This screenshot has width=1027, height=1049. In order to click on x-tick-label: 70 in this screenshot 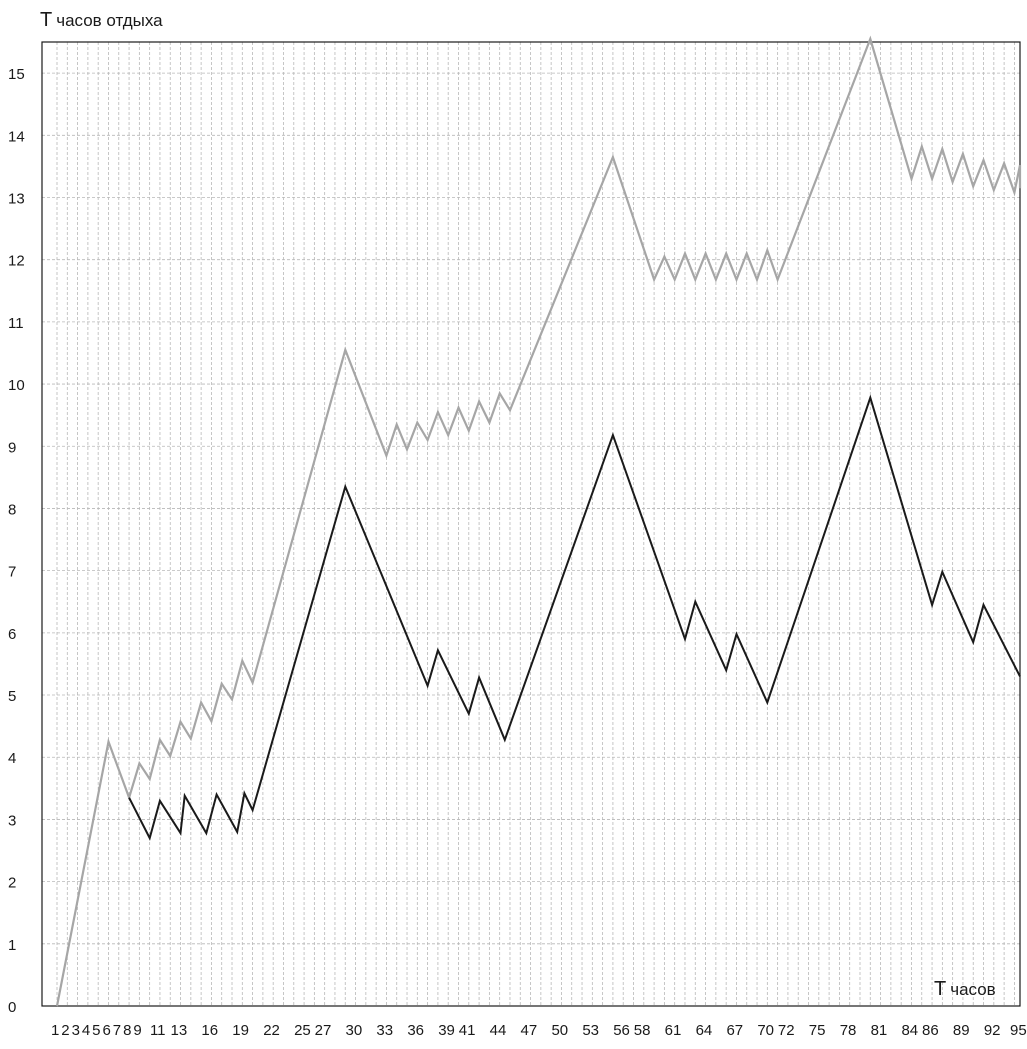, I will do `click(765, 1030)`.